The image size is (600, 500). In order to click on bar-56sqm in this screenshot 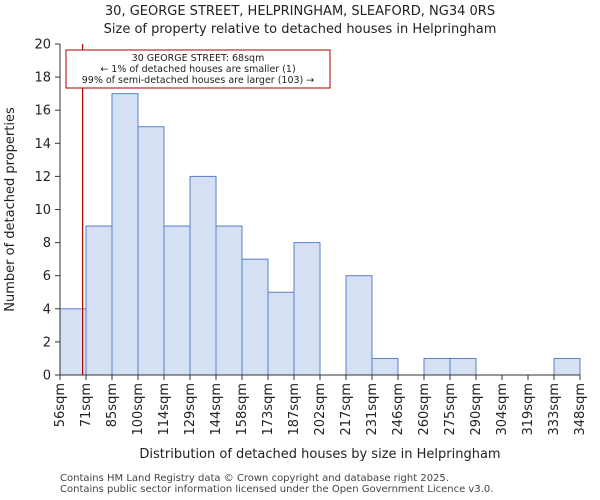, I will do `click(73, 342)`.